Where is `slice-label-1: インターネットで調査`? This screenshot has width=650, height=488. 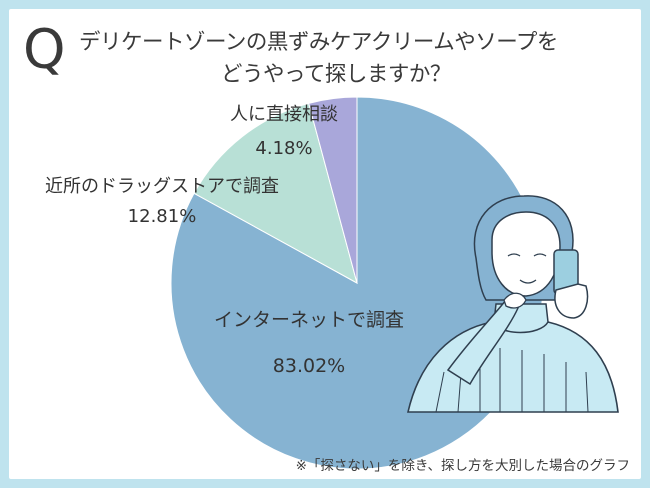 slice-label-1: インターネットで調査 is located at coordinates (309, 320).